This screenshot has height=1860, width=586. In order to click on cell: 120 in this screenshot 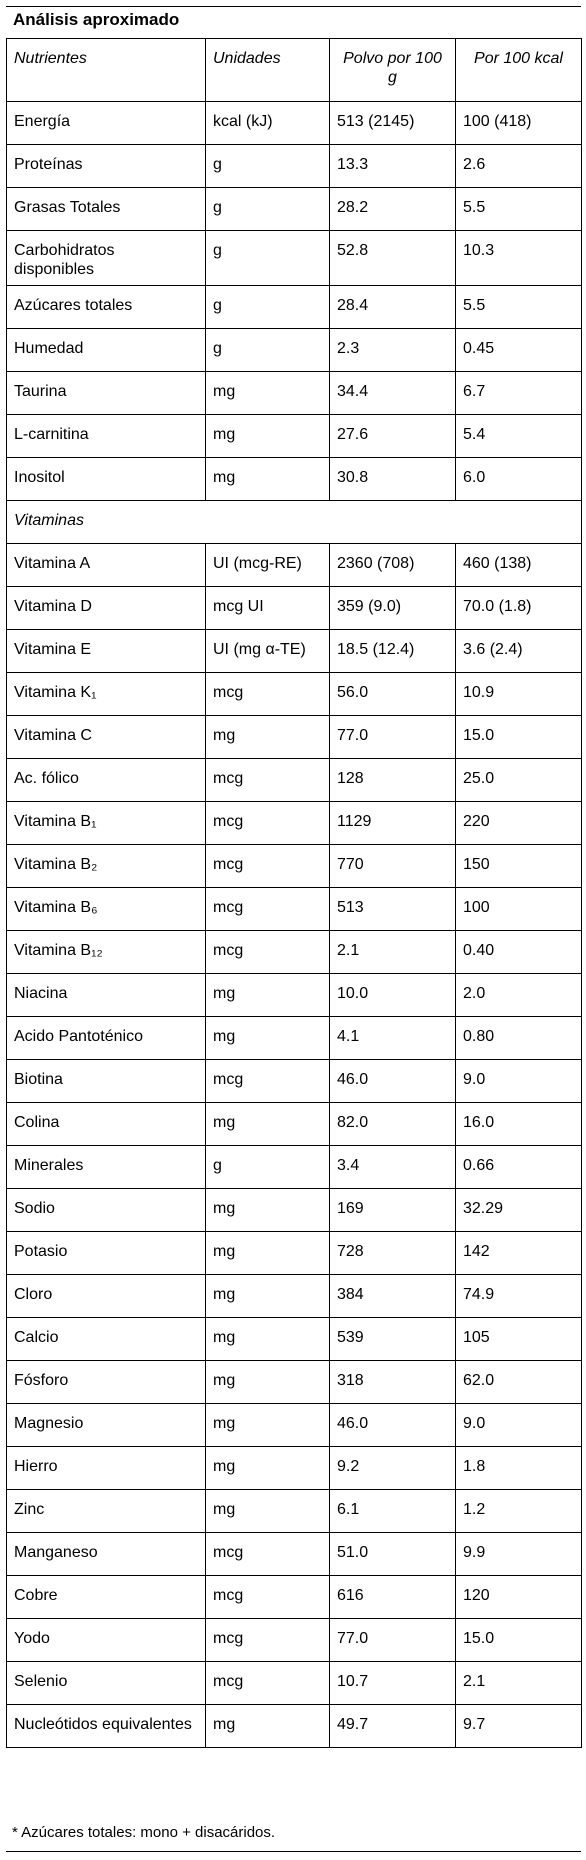, I will do `click(518, 1597)`.